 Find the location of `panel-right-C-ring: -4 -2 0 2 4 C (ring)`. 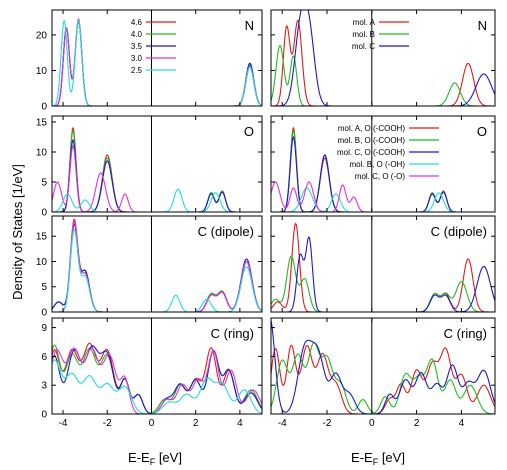

panel-right-C-ring: -4 -2 0 2 4 C (ring) is located at coordinates (383, 373).